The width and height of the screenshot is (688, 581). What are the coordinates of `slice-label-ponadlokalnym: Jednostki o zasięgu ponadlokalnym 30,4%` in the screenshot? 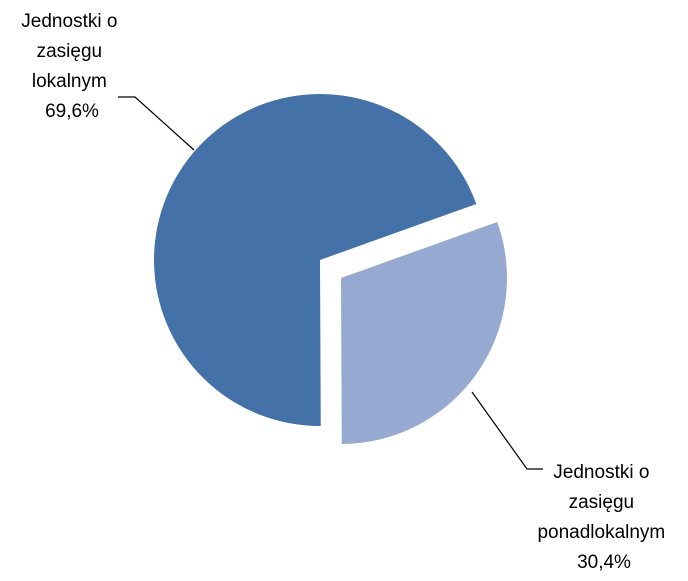 It's located at (603, 517).